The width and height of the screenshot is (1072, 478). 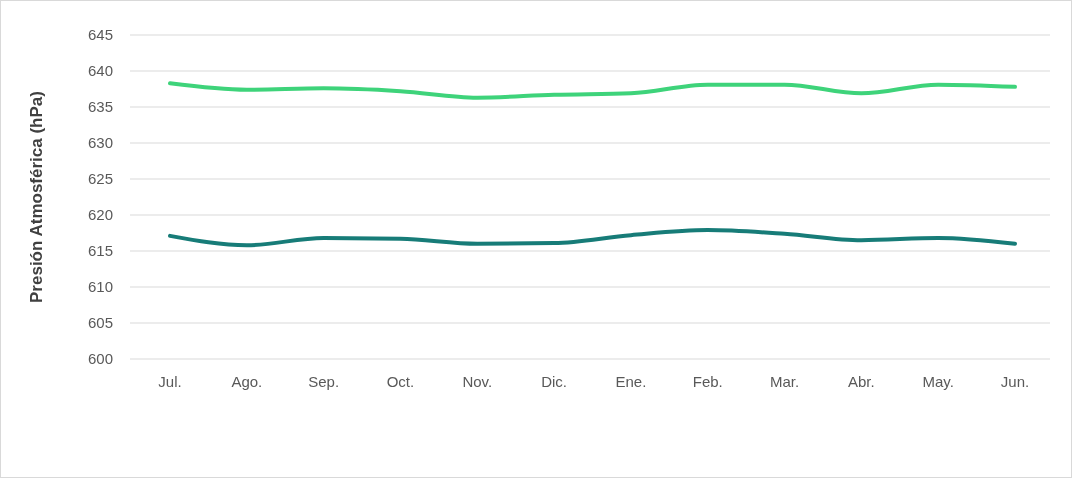 What do you see at coordinates (400, 381) in the screenshot?
I see `x-tick-label: Oct.` at bounding box center [400, 381].